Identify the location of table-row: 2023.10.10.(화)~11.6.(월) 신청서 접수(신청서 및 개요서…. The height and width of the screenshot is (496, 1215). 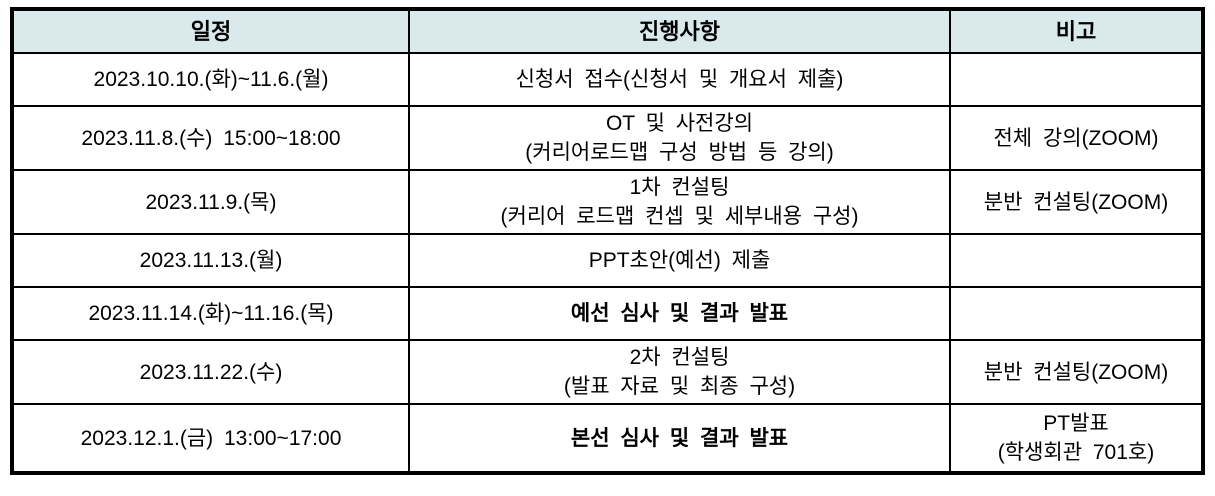
(607, 79).